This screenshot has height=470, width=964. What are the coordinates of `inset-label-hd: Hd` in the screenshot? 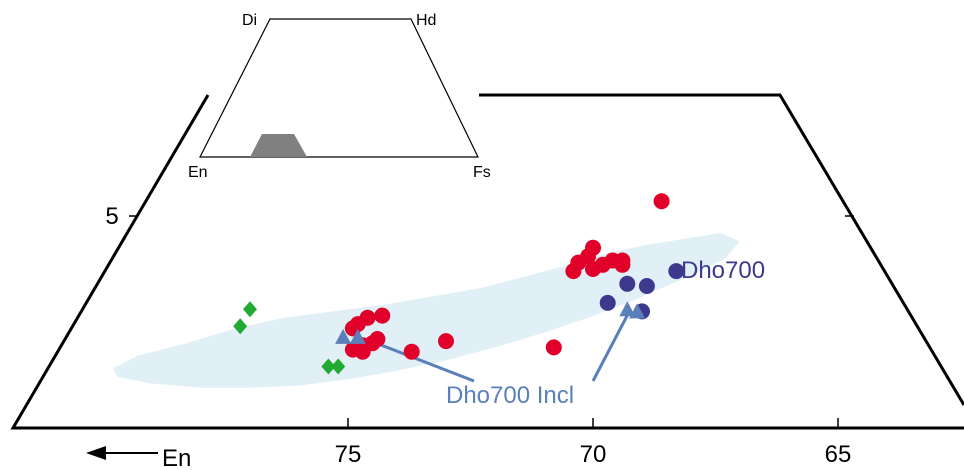 It's located at (426, 20).